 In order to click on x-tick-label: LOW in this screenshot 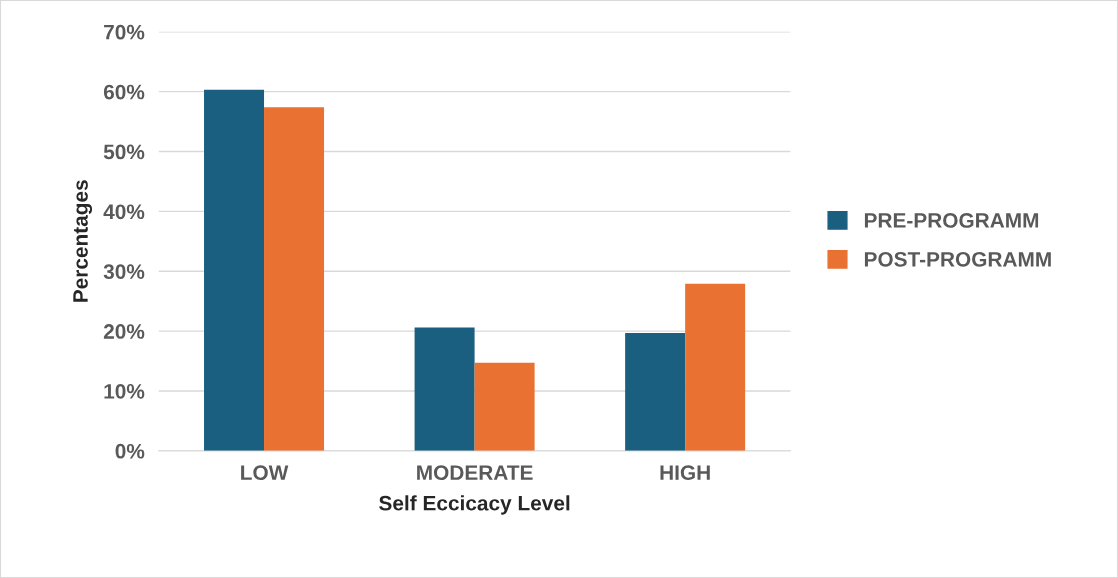, I will do `click(265, 473)`.